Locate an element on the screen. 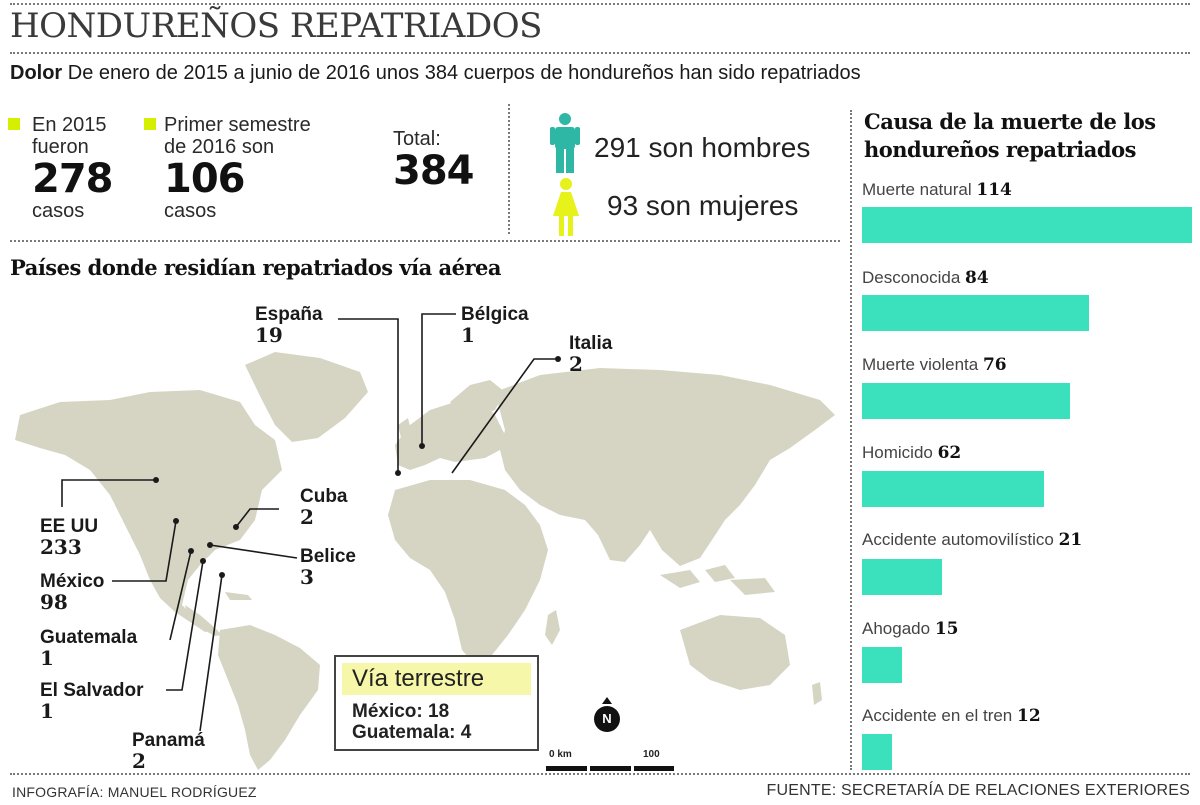  country-name: EE UU is located at coordinates (69, 526).